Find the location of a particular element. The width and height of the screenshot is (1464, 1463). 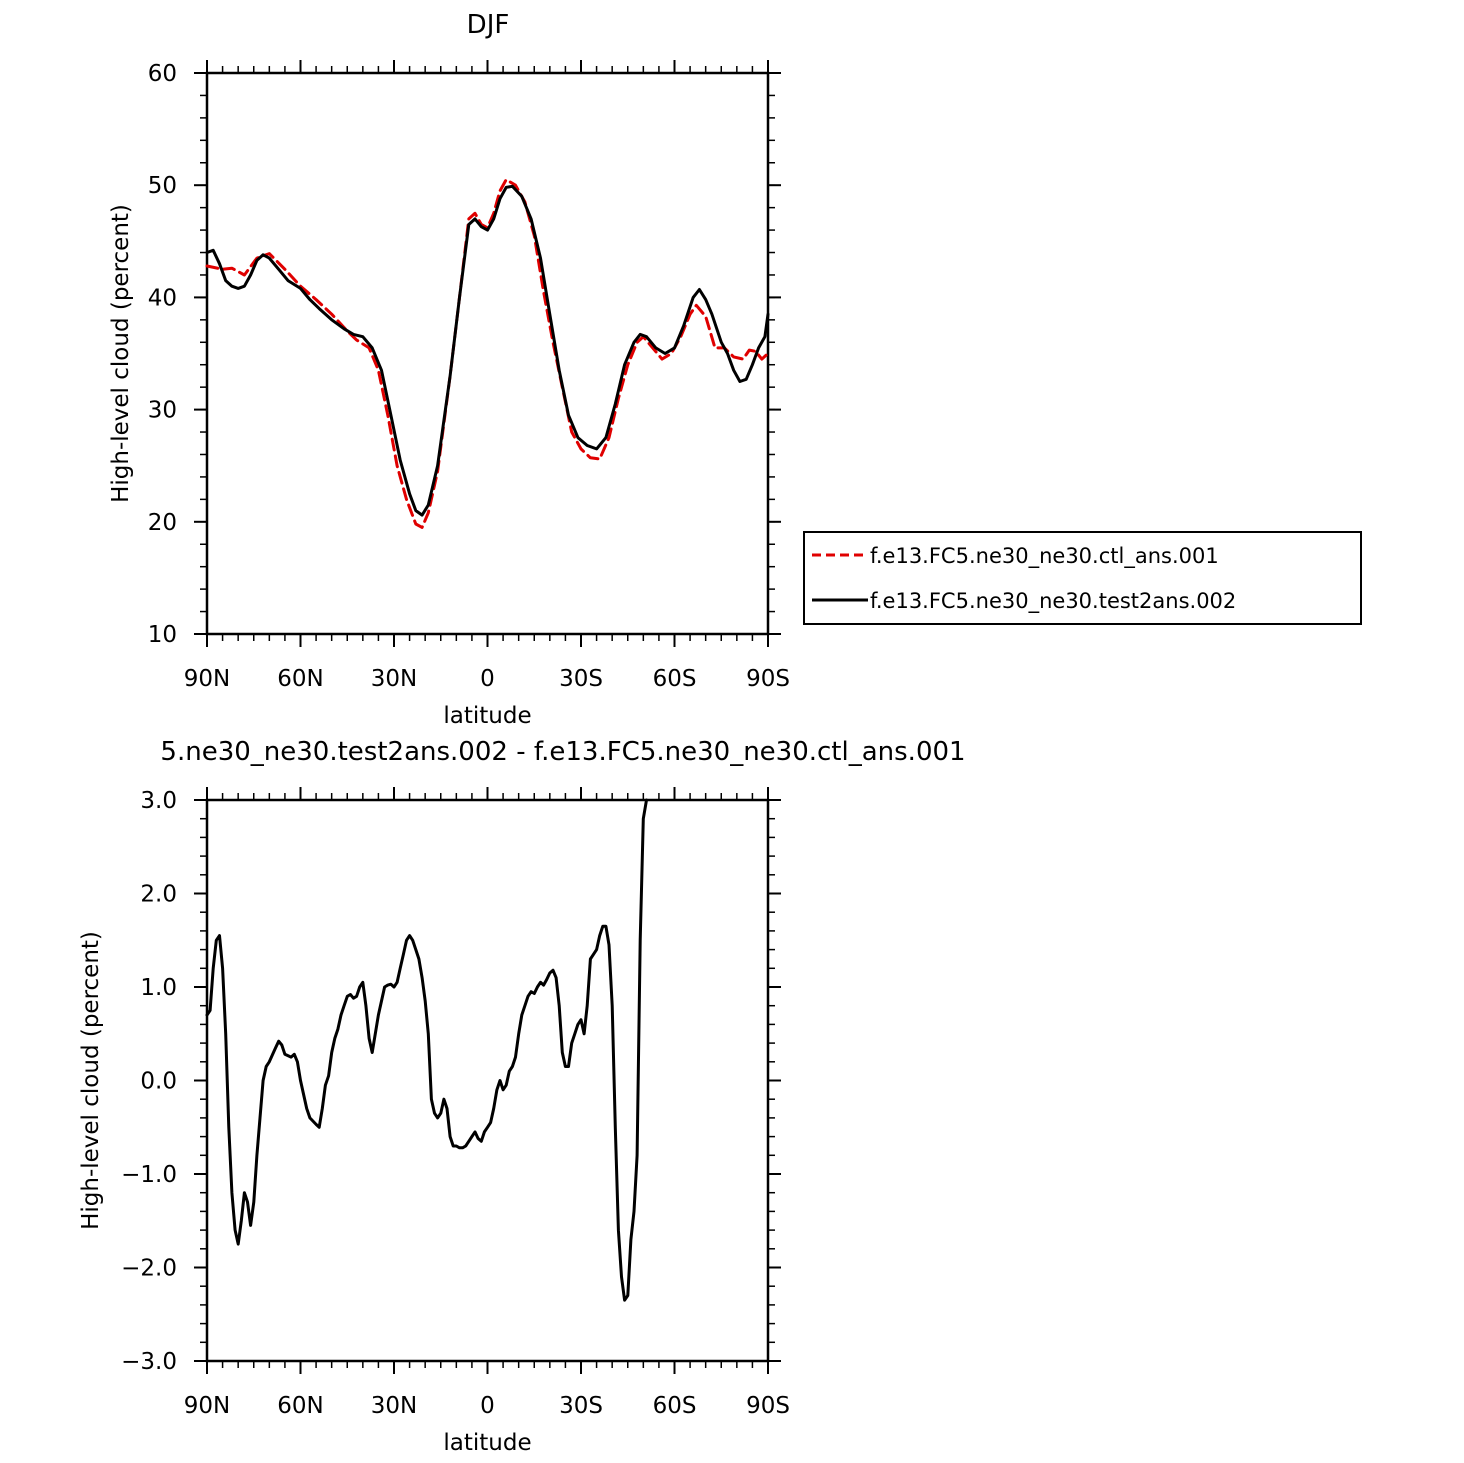

y-tick-label: 10 is located at coordinates (162, 635).